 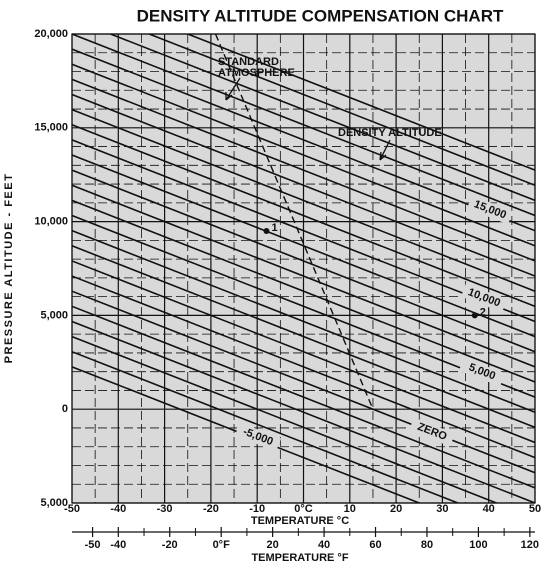 What do you see at coordinates (478, 545) in the screenshot?
I see `x2-tick-label: 100` at bounding box center [478, 545].